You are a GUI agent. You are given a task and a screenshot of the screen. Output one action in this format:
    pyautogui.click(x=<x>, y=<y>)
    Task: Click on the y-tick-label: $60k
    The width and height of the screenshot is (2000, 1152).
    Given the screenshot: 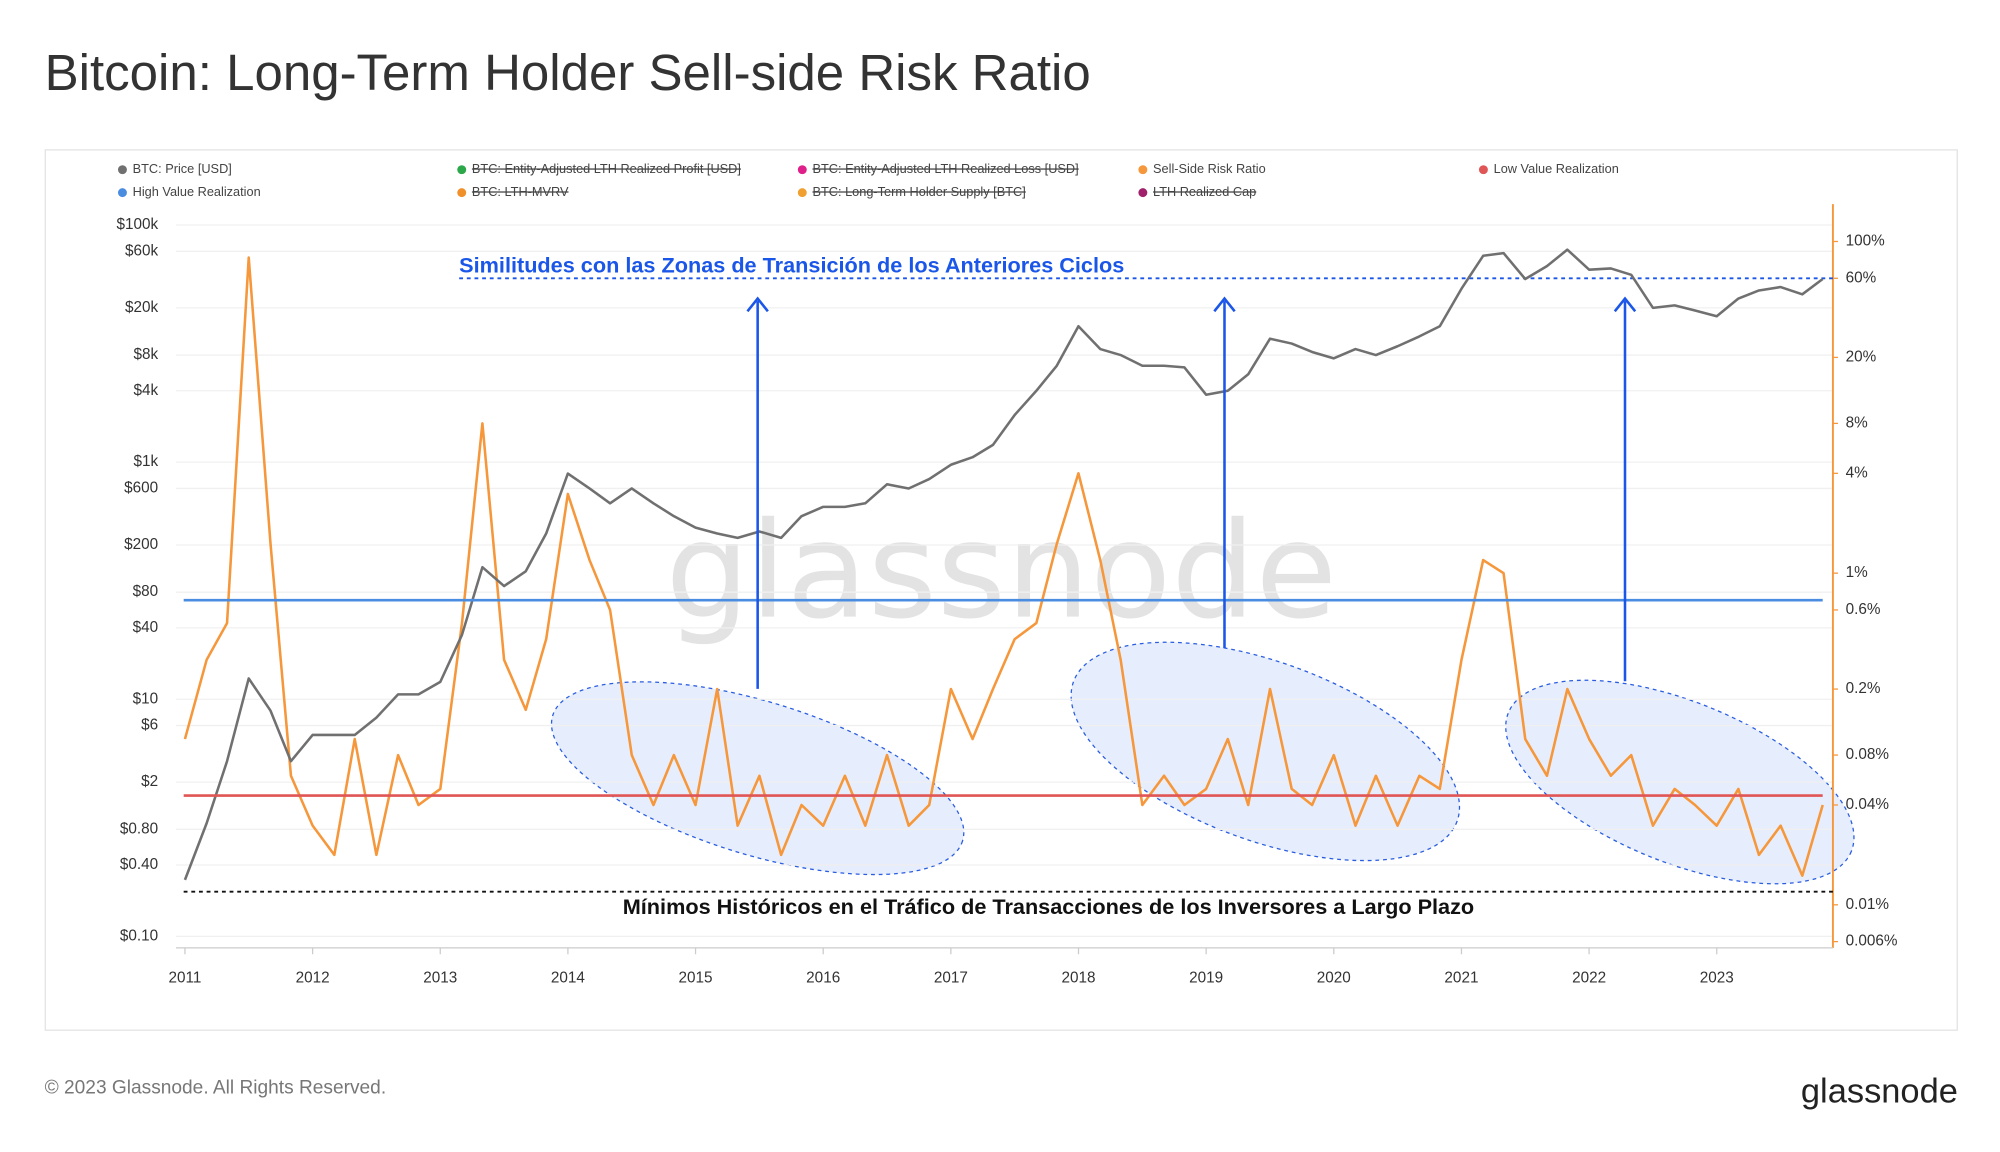 What is the action you would take?
    pyautogui.click(x=142, y=250)
    